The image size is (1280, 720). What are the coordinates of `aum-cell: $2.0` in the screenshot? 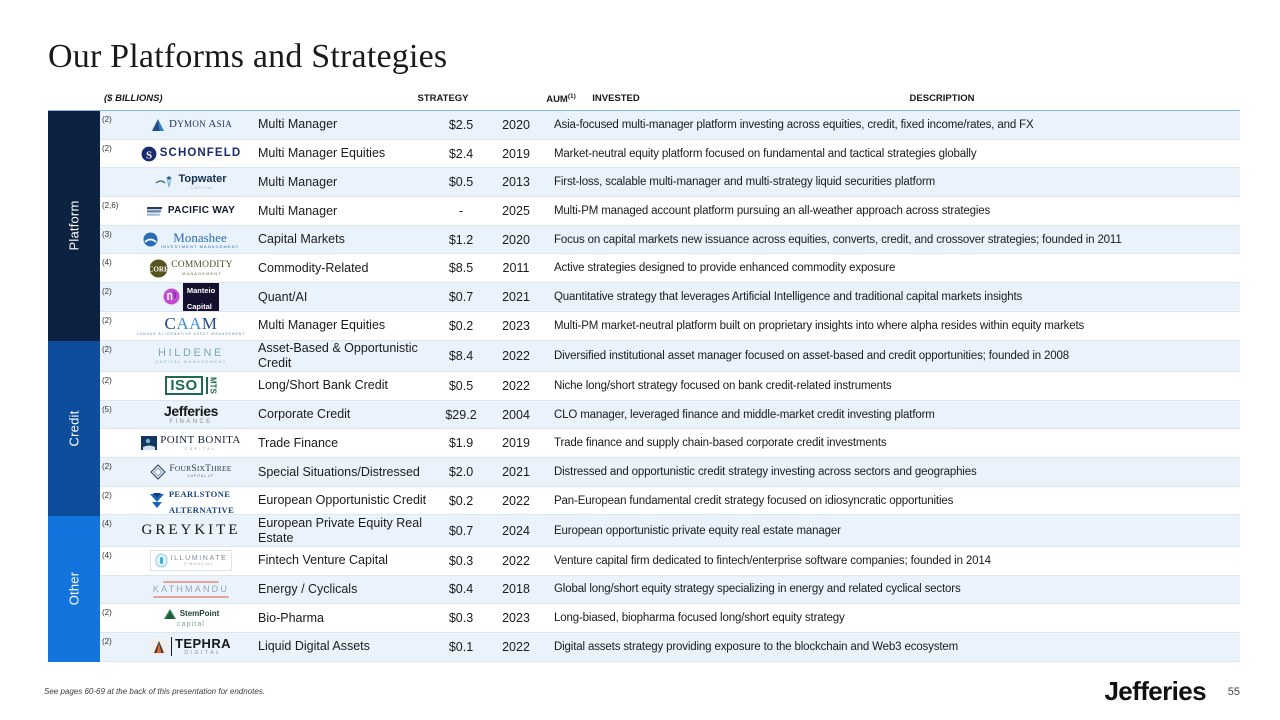 It's located at (461, 471).